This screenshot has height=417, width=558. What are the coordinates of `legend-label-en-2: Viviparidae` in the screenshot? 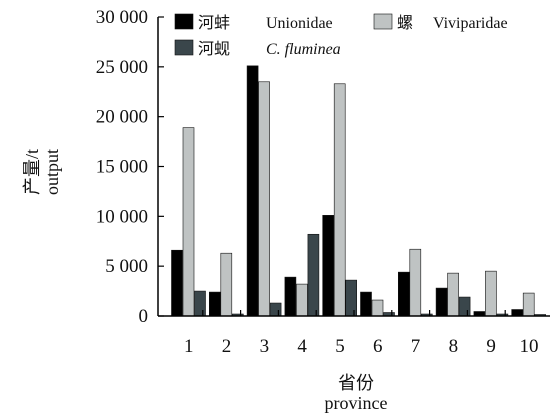 It's located at (470, 23).